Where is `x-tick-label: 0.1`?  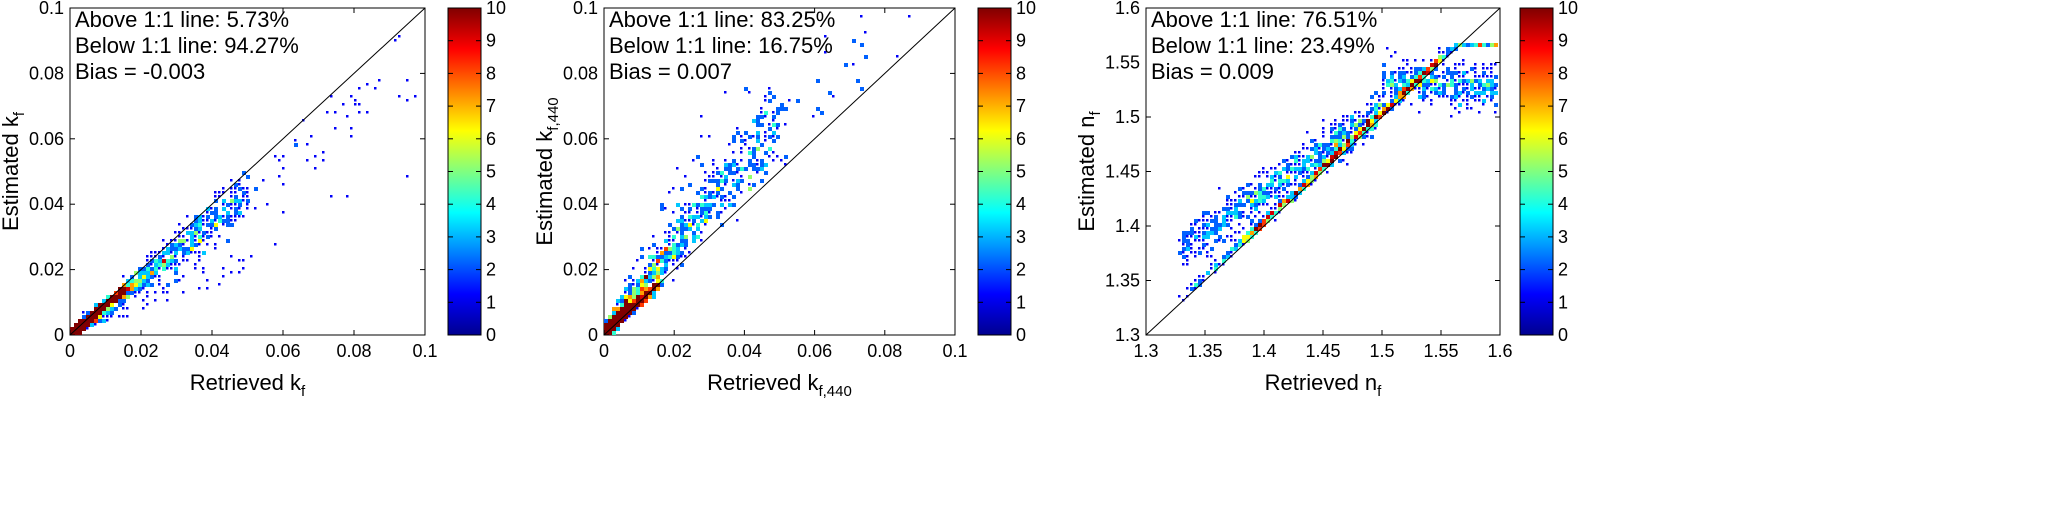
x-tick-label: 0.1 is located at coordinates (424, 351).